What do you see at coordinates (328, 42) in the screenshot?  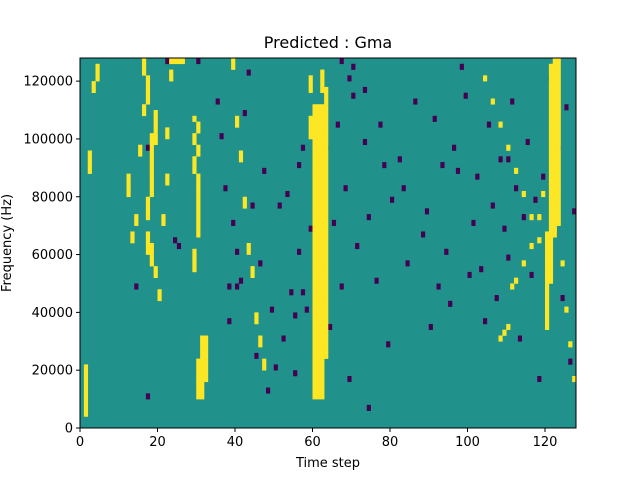 I see `chart-title: Predicted : Gma` at bounding box center [328, 42].